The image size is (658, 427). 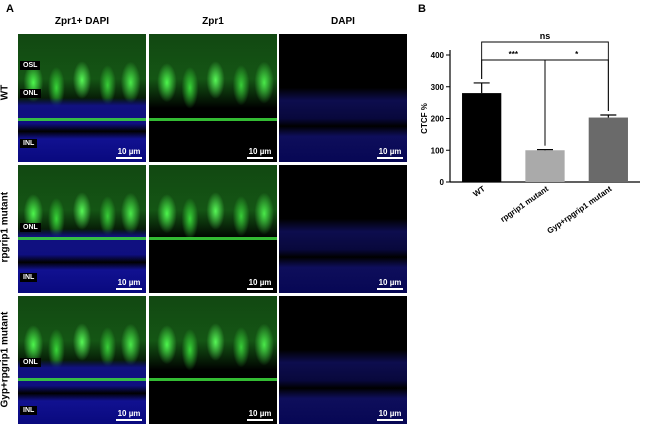 I want to click on micrograph-wt-merge: OSL ONL INL 10 µm, so click(x=82, y=98).